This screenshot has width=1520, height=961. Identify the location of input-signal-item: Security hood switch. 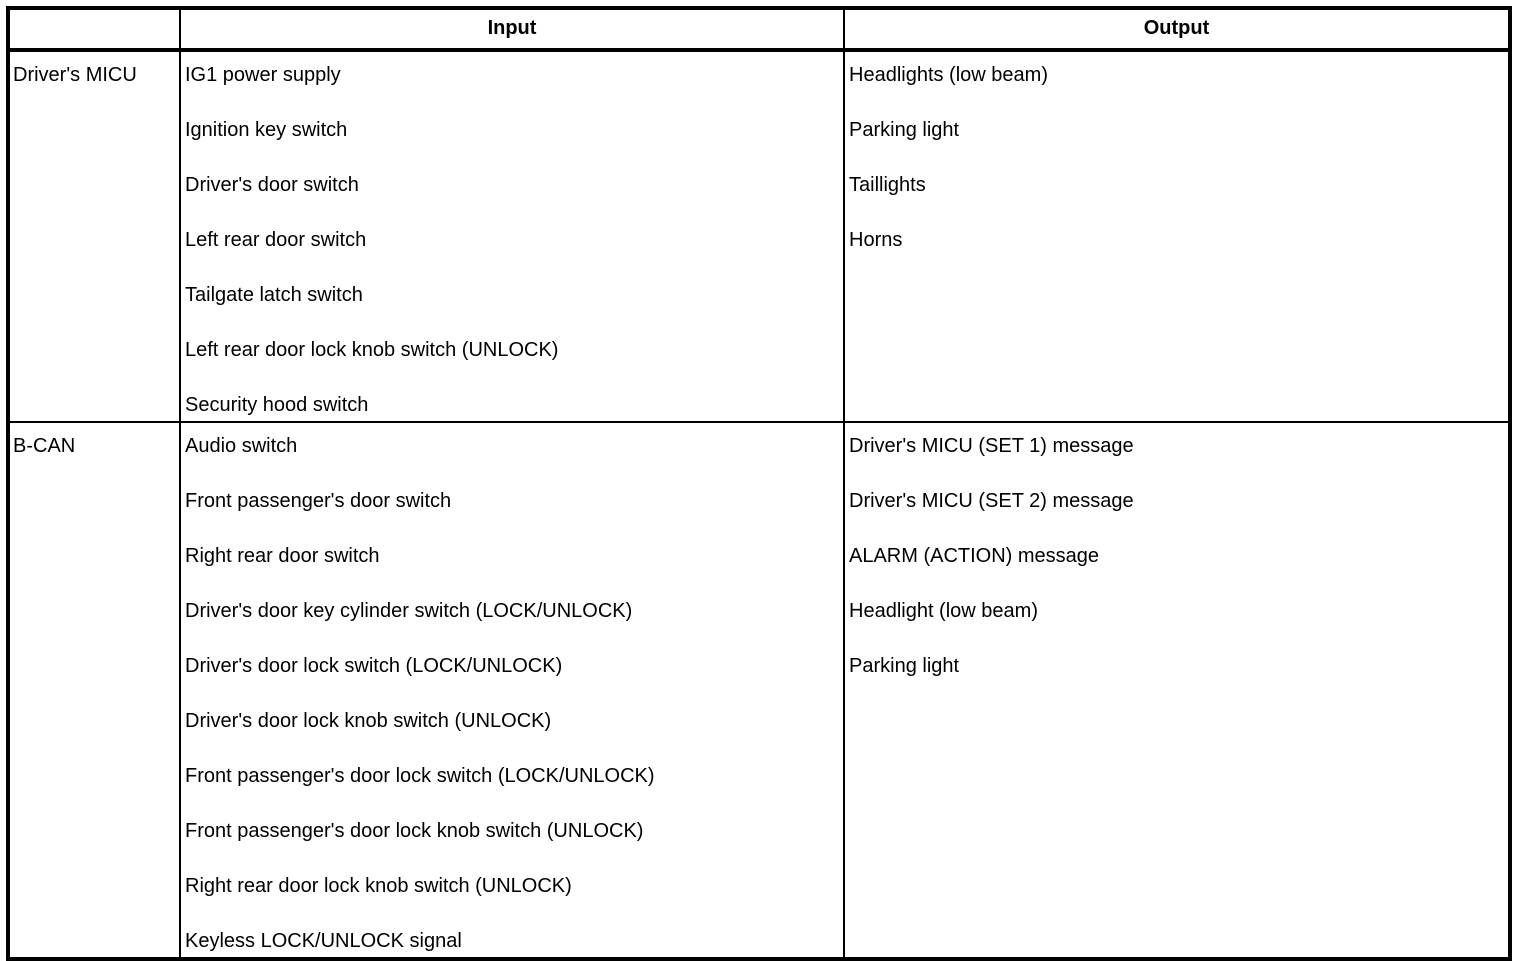
(277, 405).